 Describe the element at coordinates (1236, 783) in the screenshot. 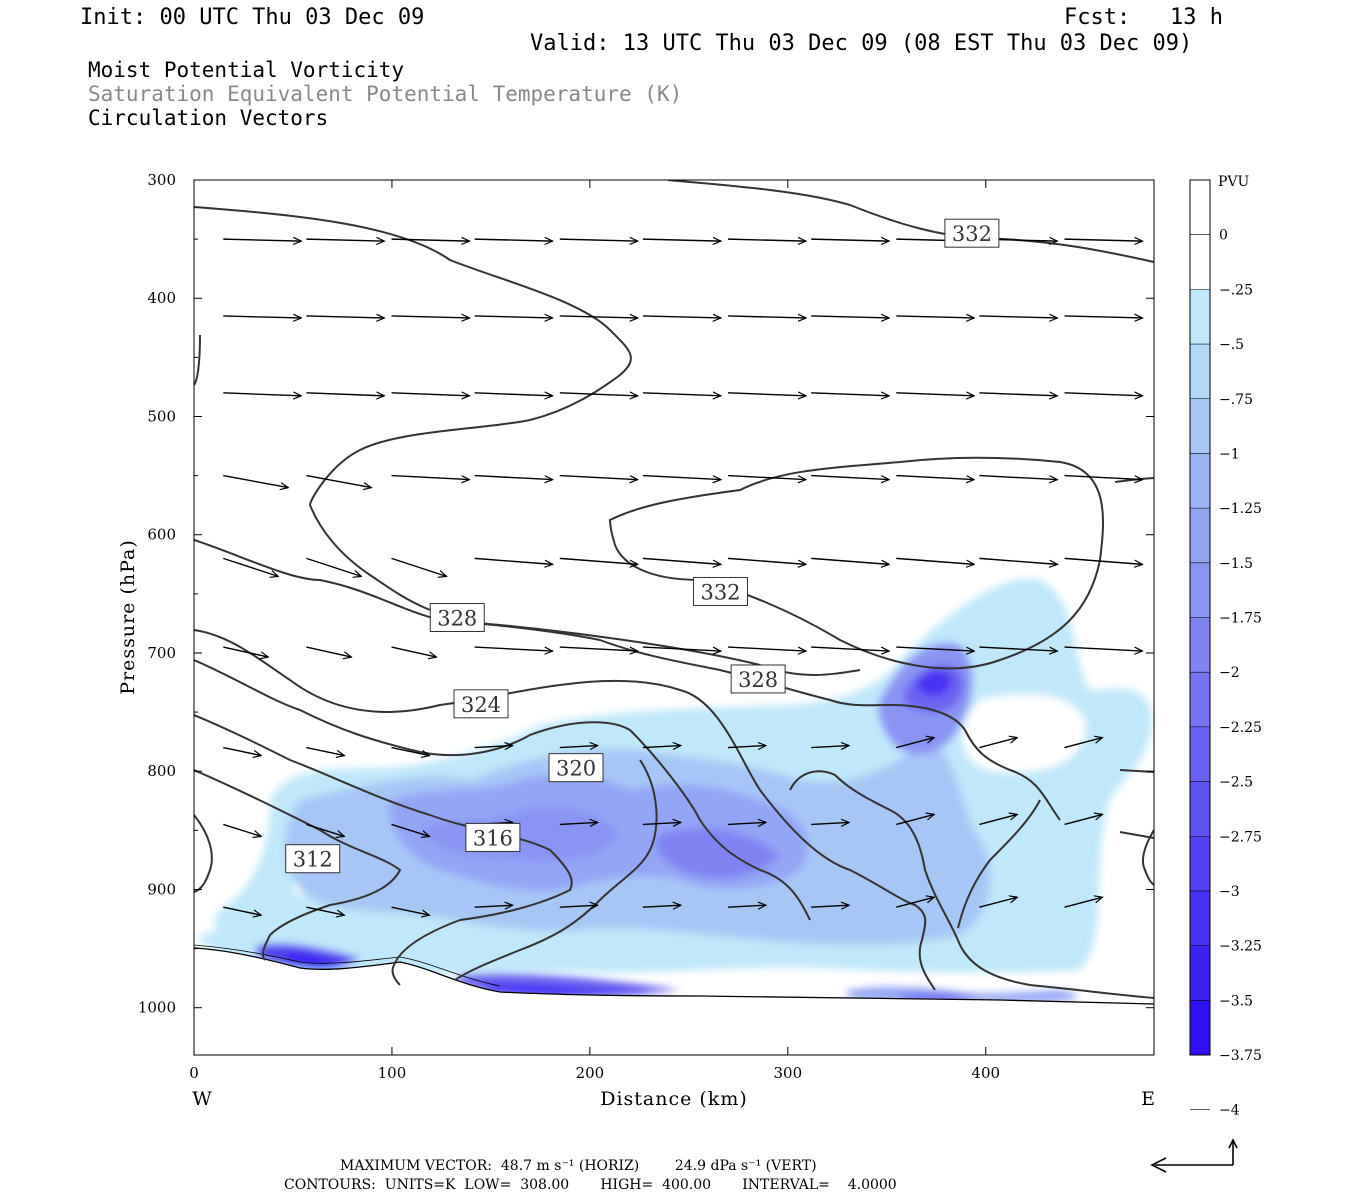

I see `colorbar-label: −2.5` at that location.